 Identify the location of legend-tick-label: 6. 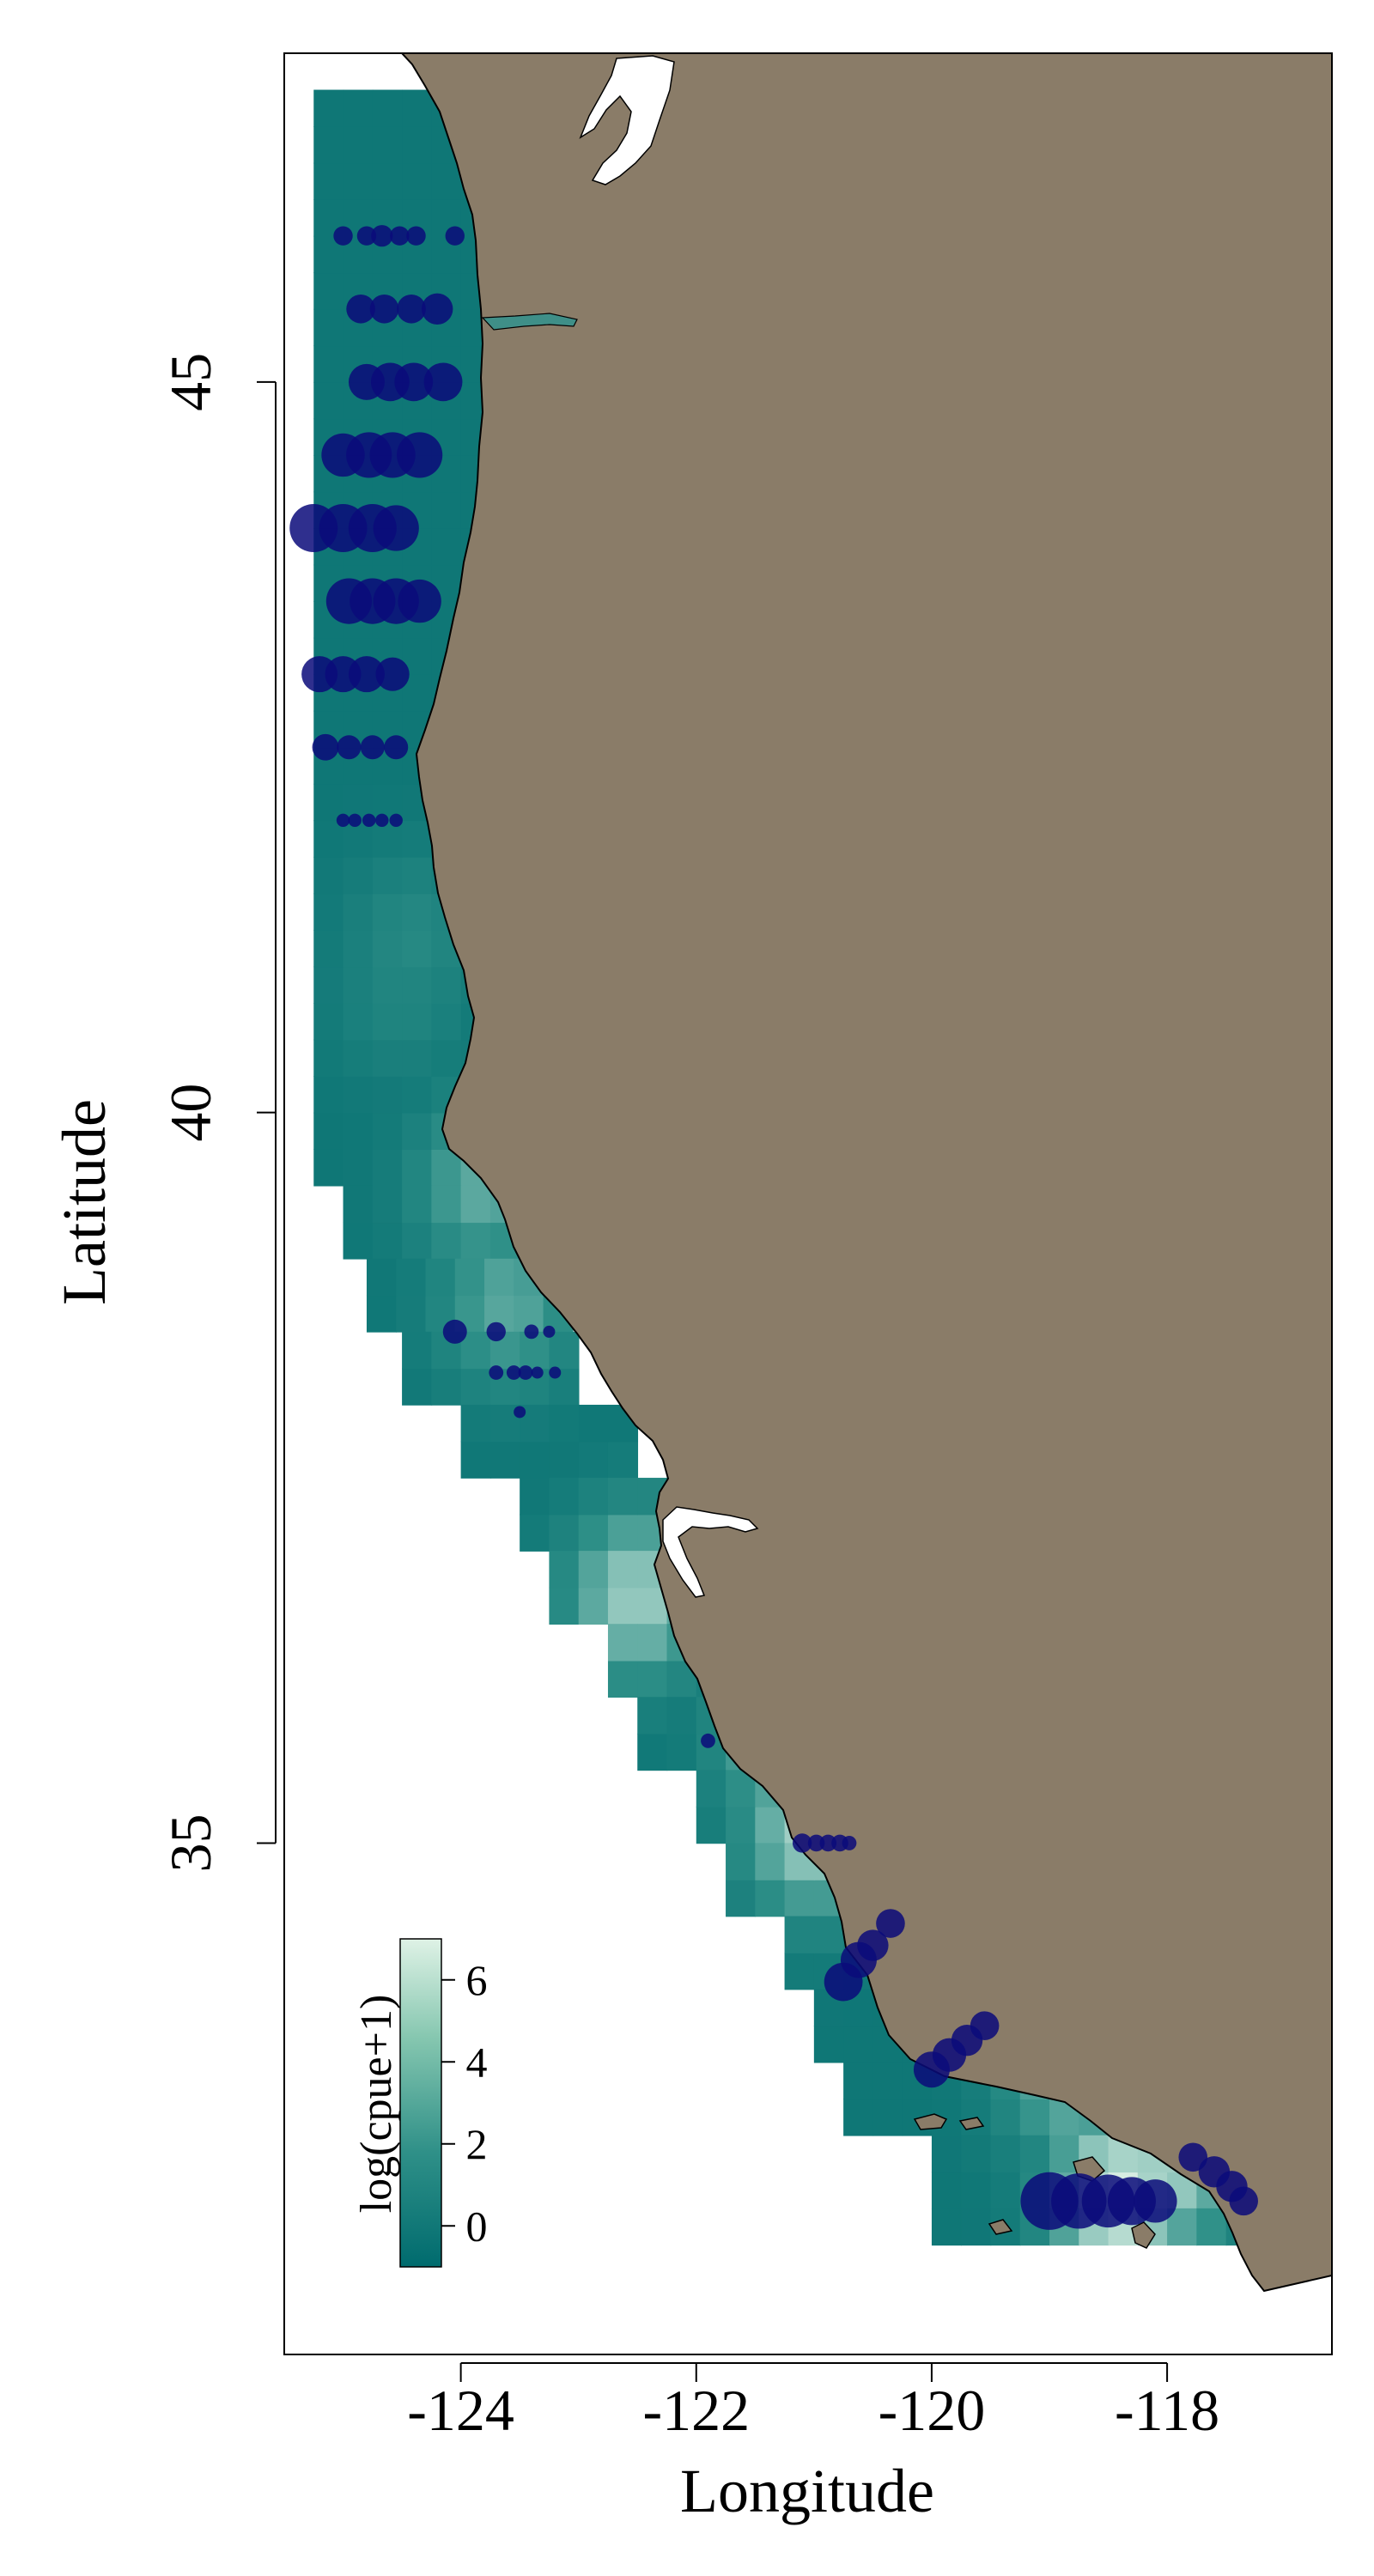
(477, 1980).